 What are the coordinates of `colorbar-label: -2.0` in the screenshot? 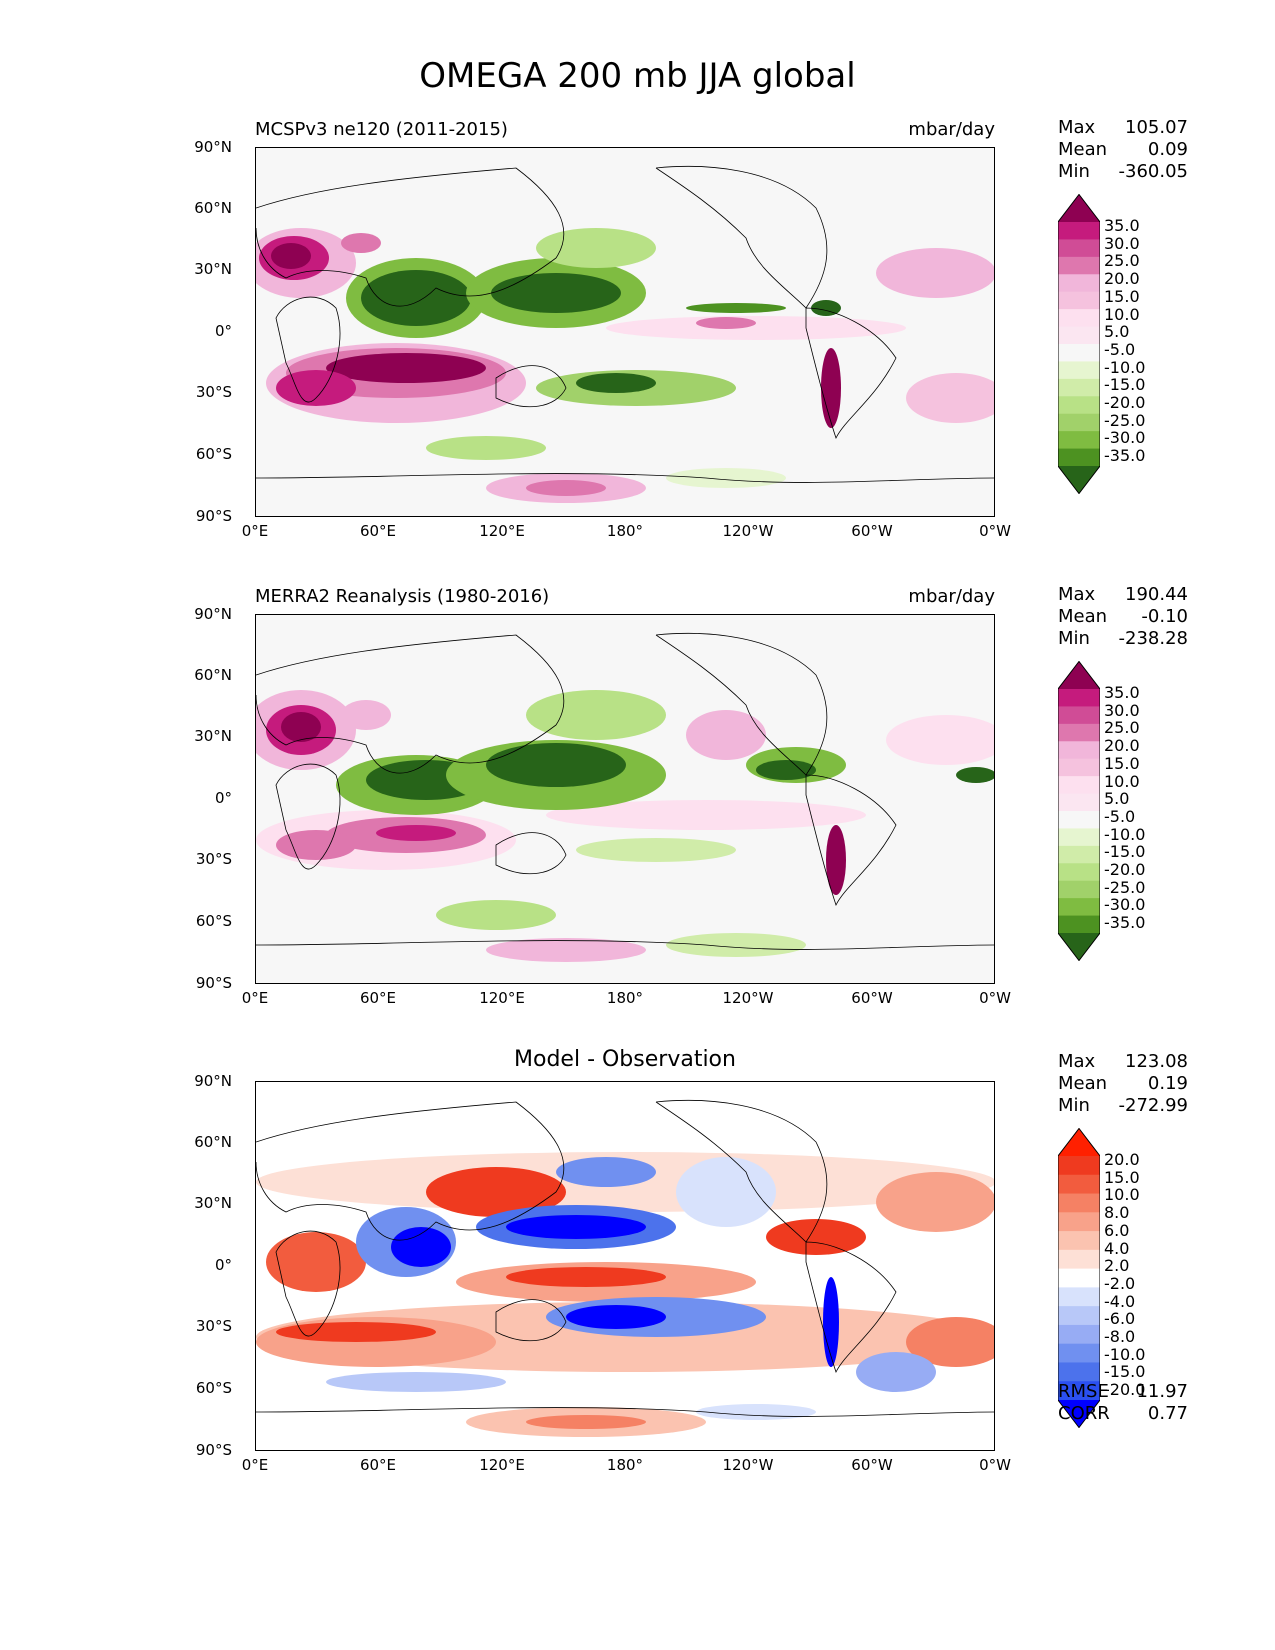 It's located at (1120, 1283).